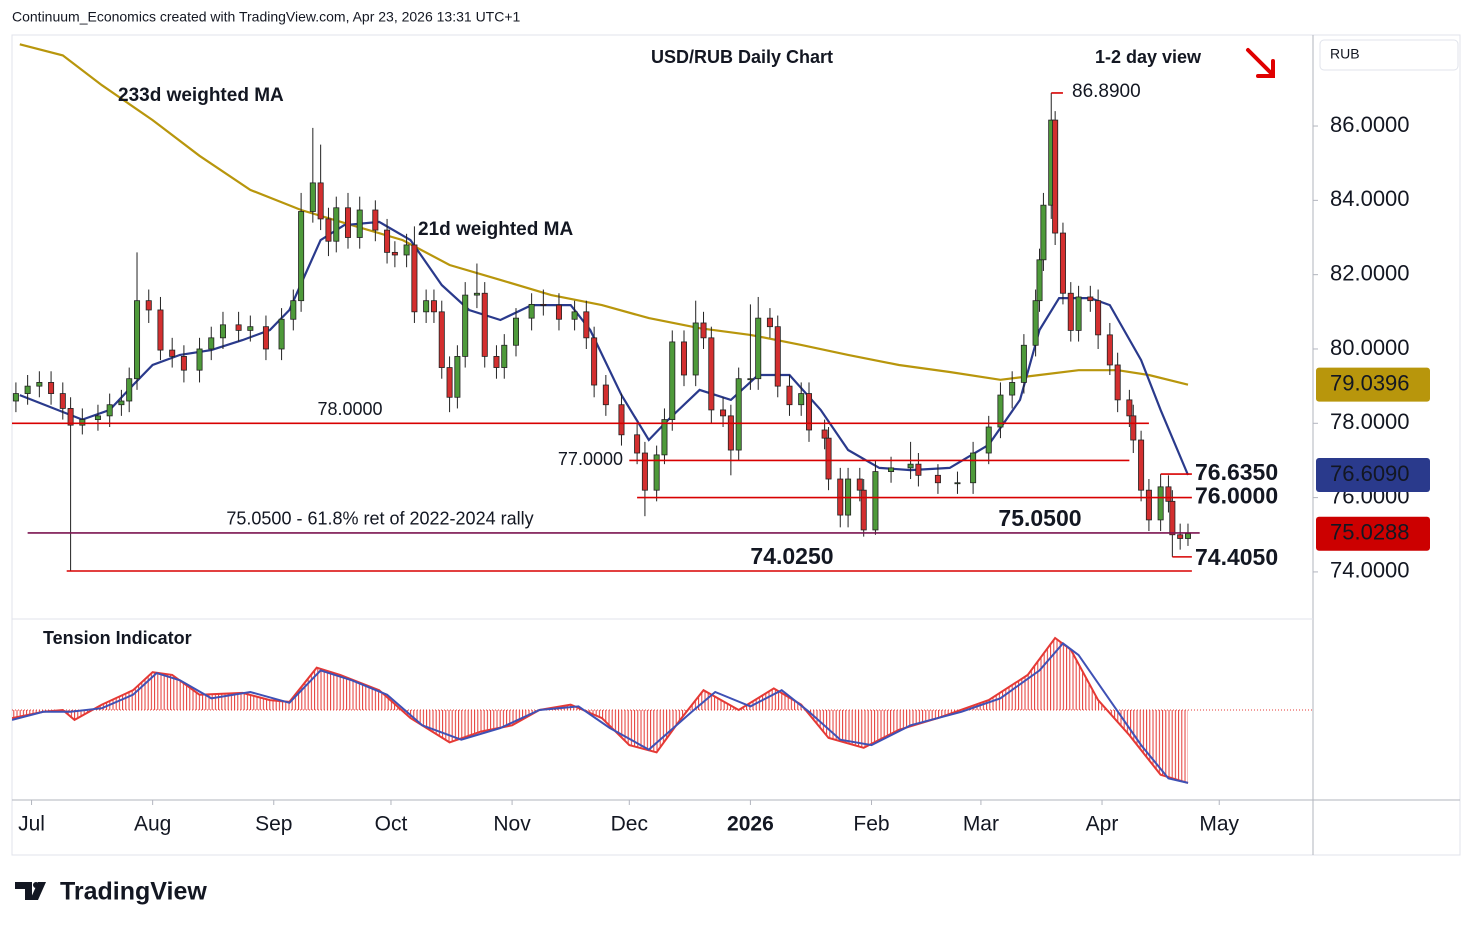 This screenshot has height=930, width=1474. What do you see at coordinates (1106, 91) in the screenshot?
I see `level-label: 86.8900` at bounding box center [1106, 91].